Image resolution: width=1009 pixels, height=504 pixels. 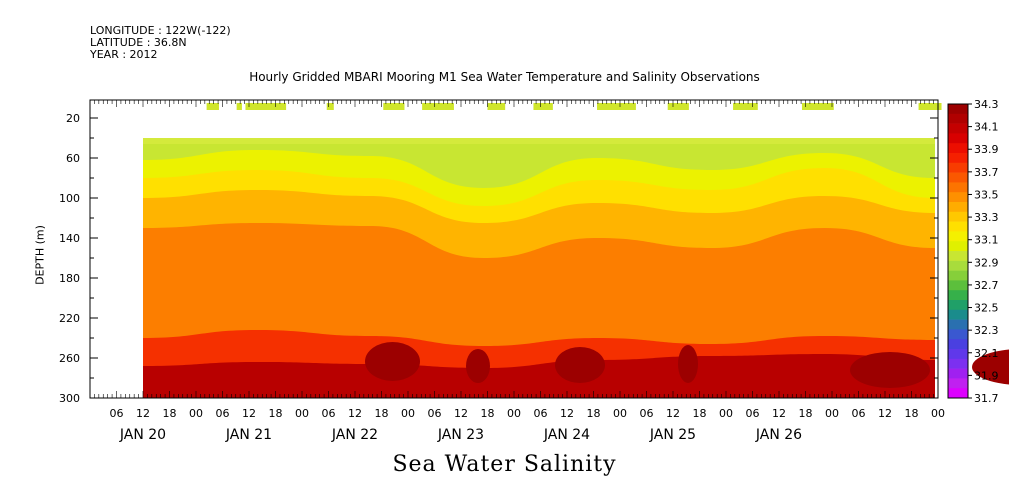 I want to click on year-label: YEAR : 2012, so click(x=124, y=54).